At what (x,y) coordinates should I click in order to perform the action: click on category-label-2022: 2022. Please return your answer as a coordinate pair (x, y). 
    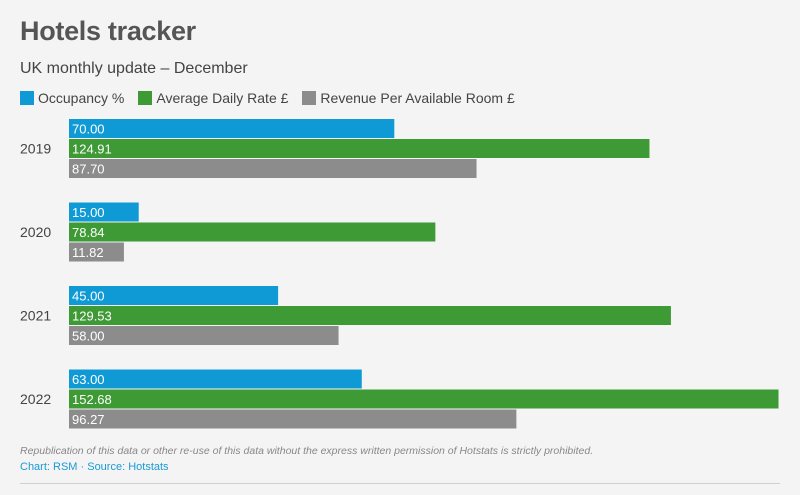
    Looking at the image, I should click on (35, 399).